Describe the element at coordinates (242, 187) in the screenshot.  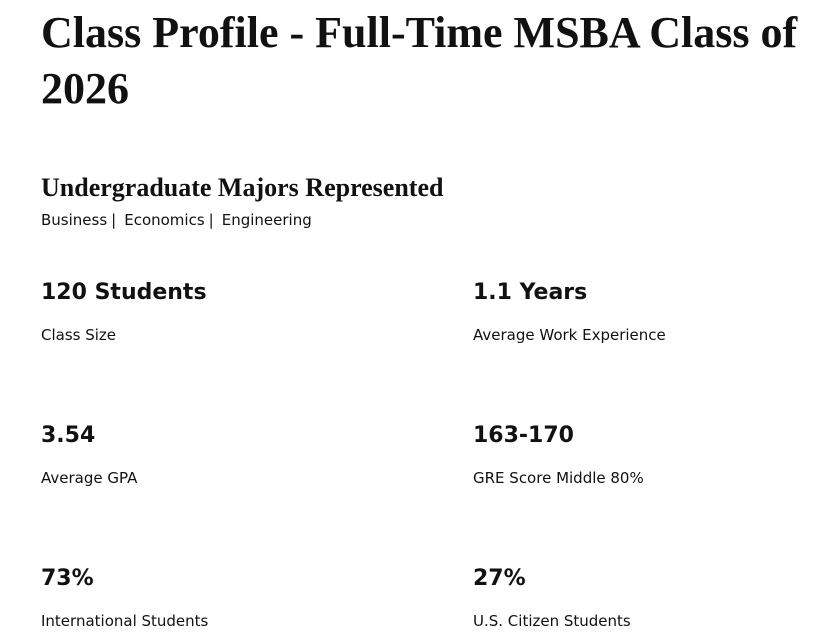
I see `section-heading: Undergraduate Majors Represented` at that location.